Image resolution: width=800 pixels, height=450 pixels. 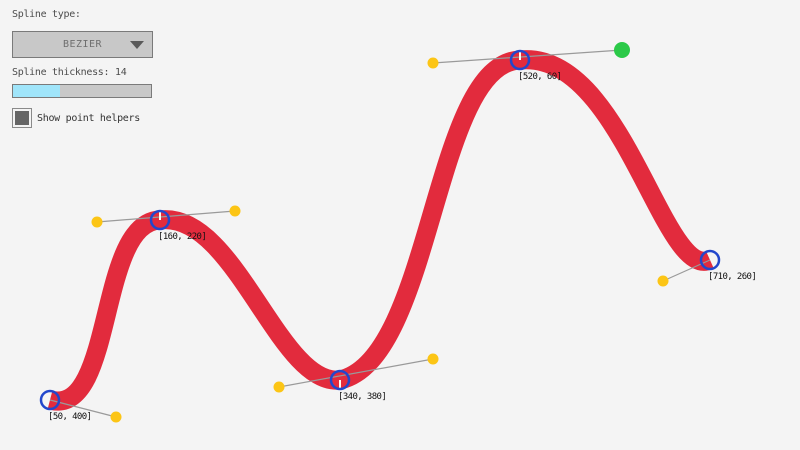 What do you see at coordinates (137, 45) in the screenshot?
I see `chevron-down-icon` at bounding box center [137, 45].